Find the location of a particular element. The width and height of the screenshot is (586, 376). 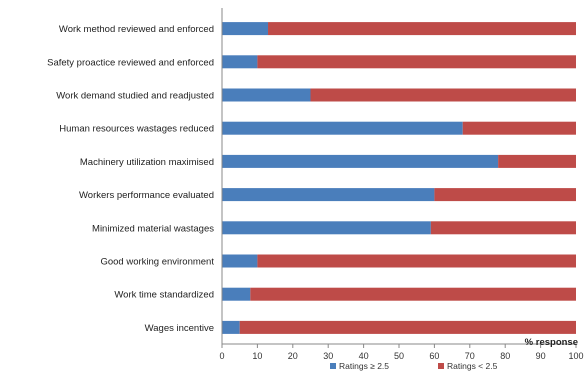

x-tick-label: 70 is located at coordinates (470, 356).